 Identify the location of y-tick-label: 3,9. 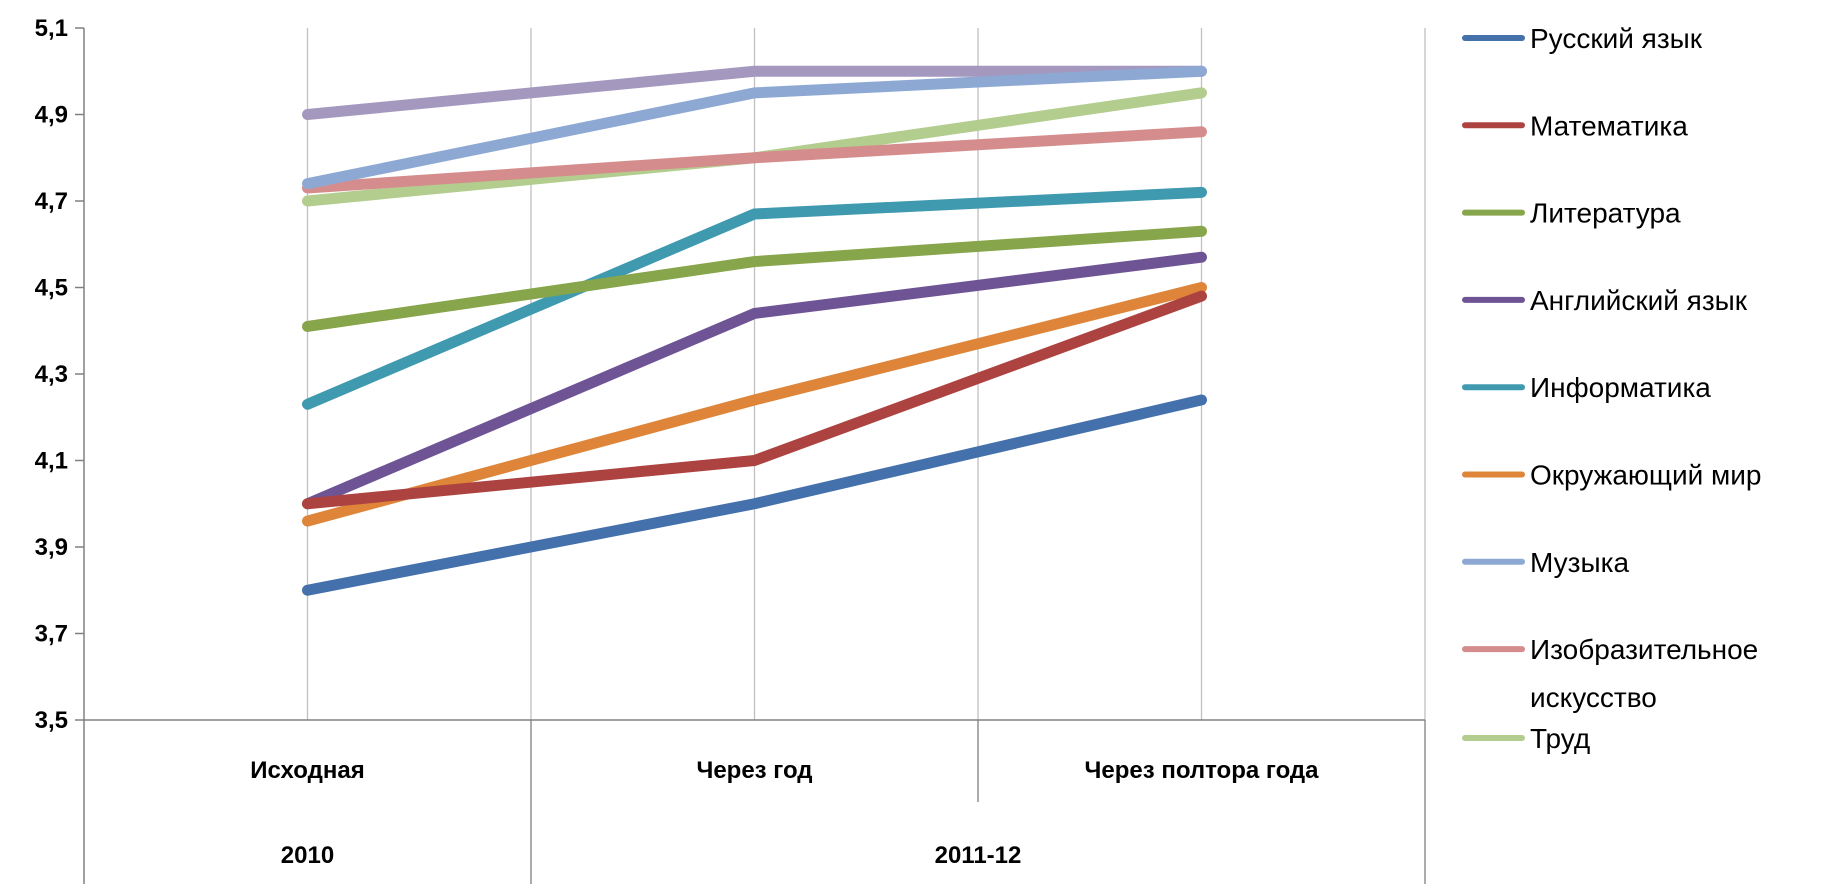
(51, 547).